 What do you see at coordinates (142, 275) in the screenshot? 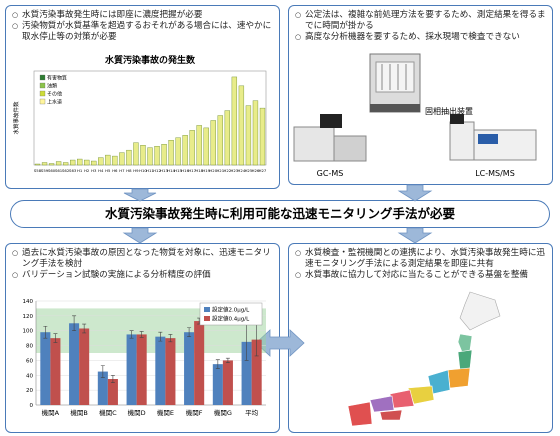
I see `bullet: バリデーション試験の実施による分析精度の評価` at bounding box center [142, 275].